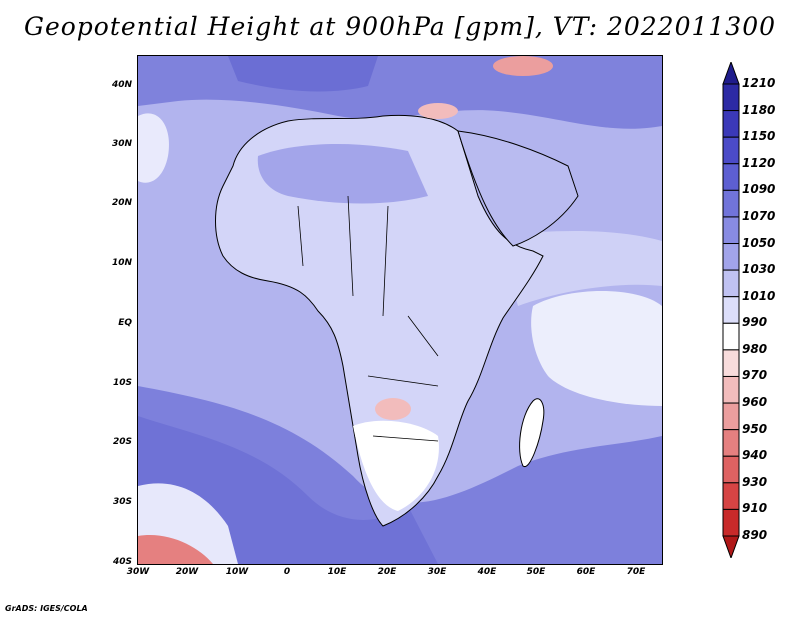 This screenshot has height=618, width=800. What do you see at coordinates (759, 215) in the screenshot?
I see `colorbar-label: 1070` at bounding box center [759, 215].